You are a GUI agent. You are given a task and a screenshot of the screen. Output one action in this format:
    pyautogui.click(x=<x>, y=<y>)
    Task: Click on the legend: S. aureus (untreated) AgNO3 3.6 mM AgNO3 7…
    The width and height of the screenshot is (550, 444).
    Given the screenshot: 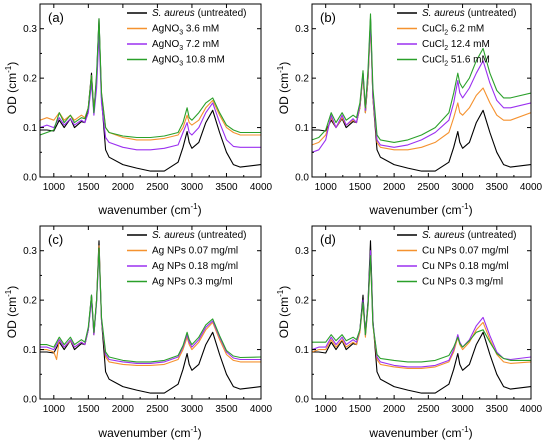 What is the action you would take?
    pyautogui.click(x=187, y=38)
    